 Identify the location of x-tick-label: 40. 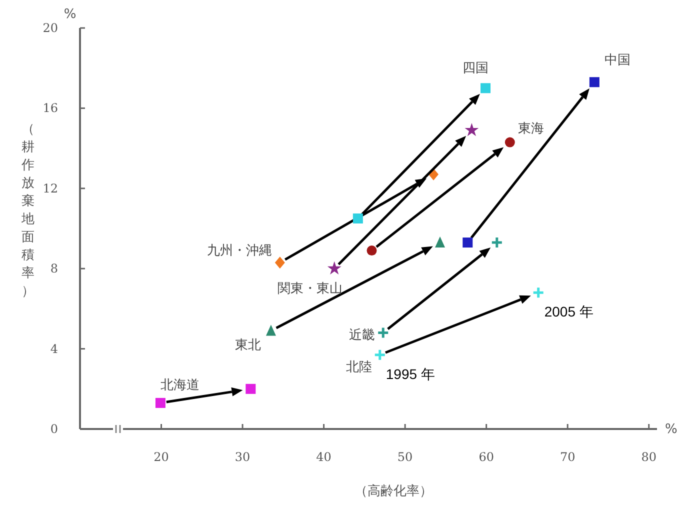
(324, 457).